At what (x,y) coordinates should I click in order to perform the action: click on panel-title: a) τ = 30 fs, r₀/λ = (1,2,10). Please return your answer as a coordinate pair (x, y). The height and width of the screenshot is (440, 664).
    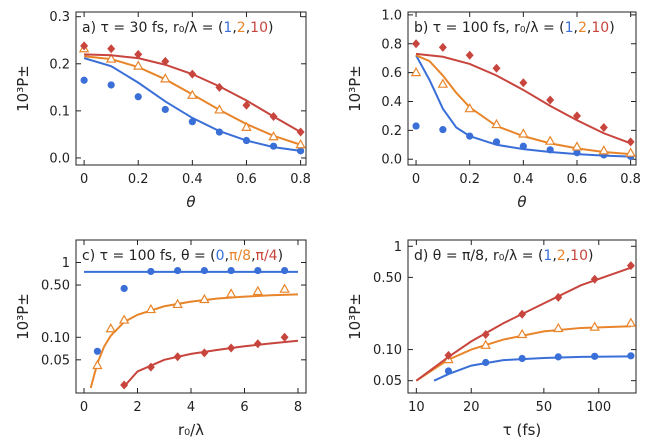
    Looking at the image, I should click on (177, 28).